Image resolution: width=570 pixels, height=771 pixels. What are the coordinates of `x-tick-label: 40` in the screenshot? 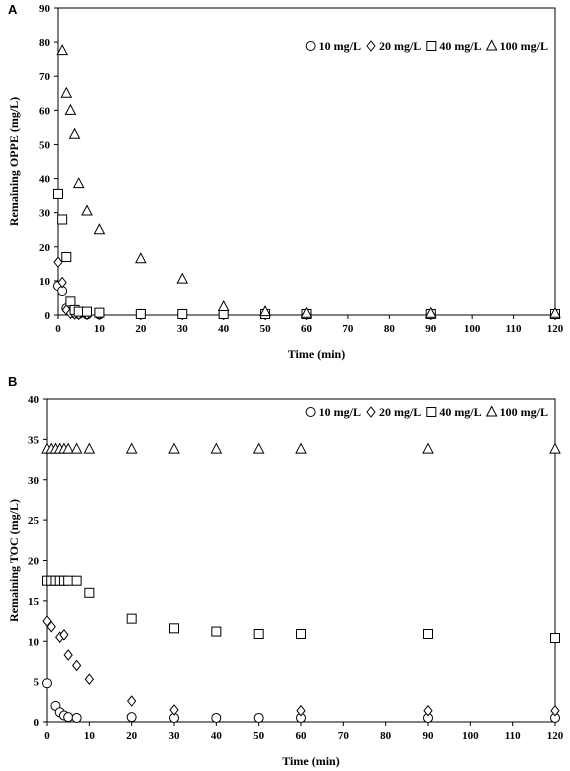 It's located at (217, 736).